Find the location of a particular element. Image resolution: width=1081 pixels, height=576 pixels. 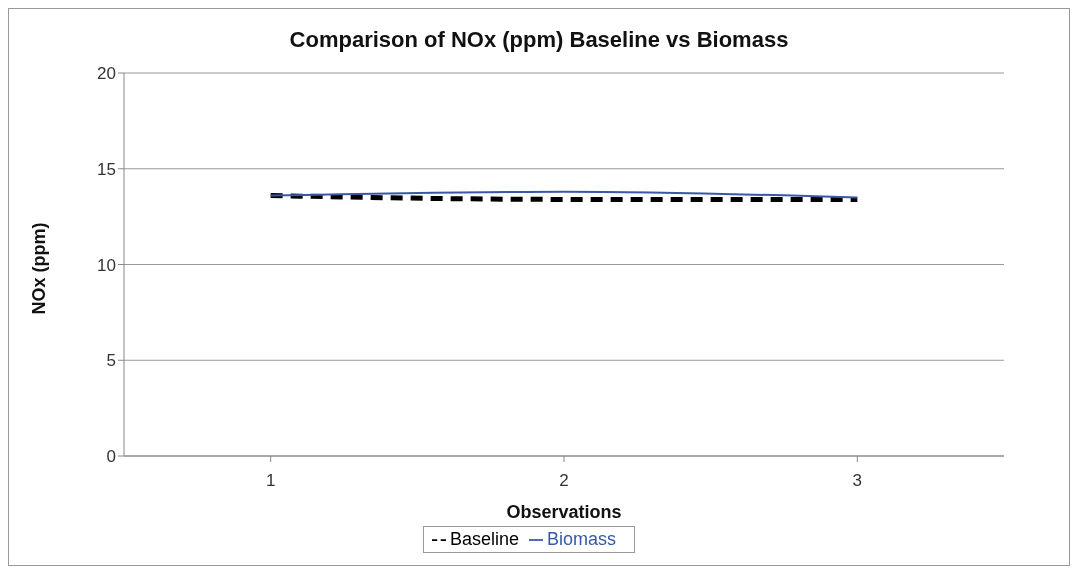

y-tick-label: 0 is located at coordinates (111, 457).